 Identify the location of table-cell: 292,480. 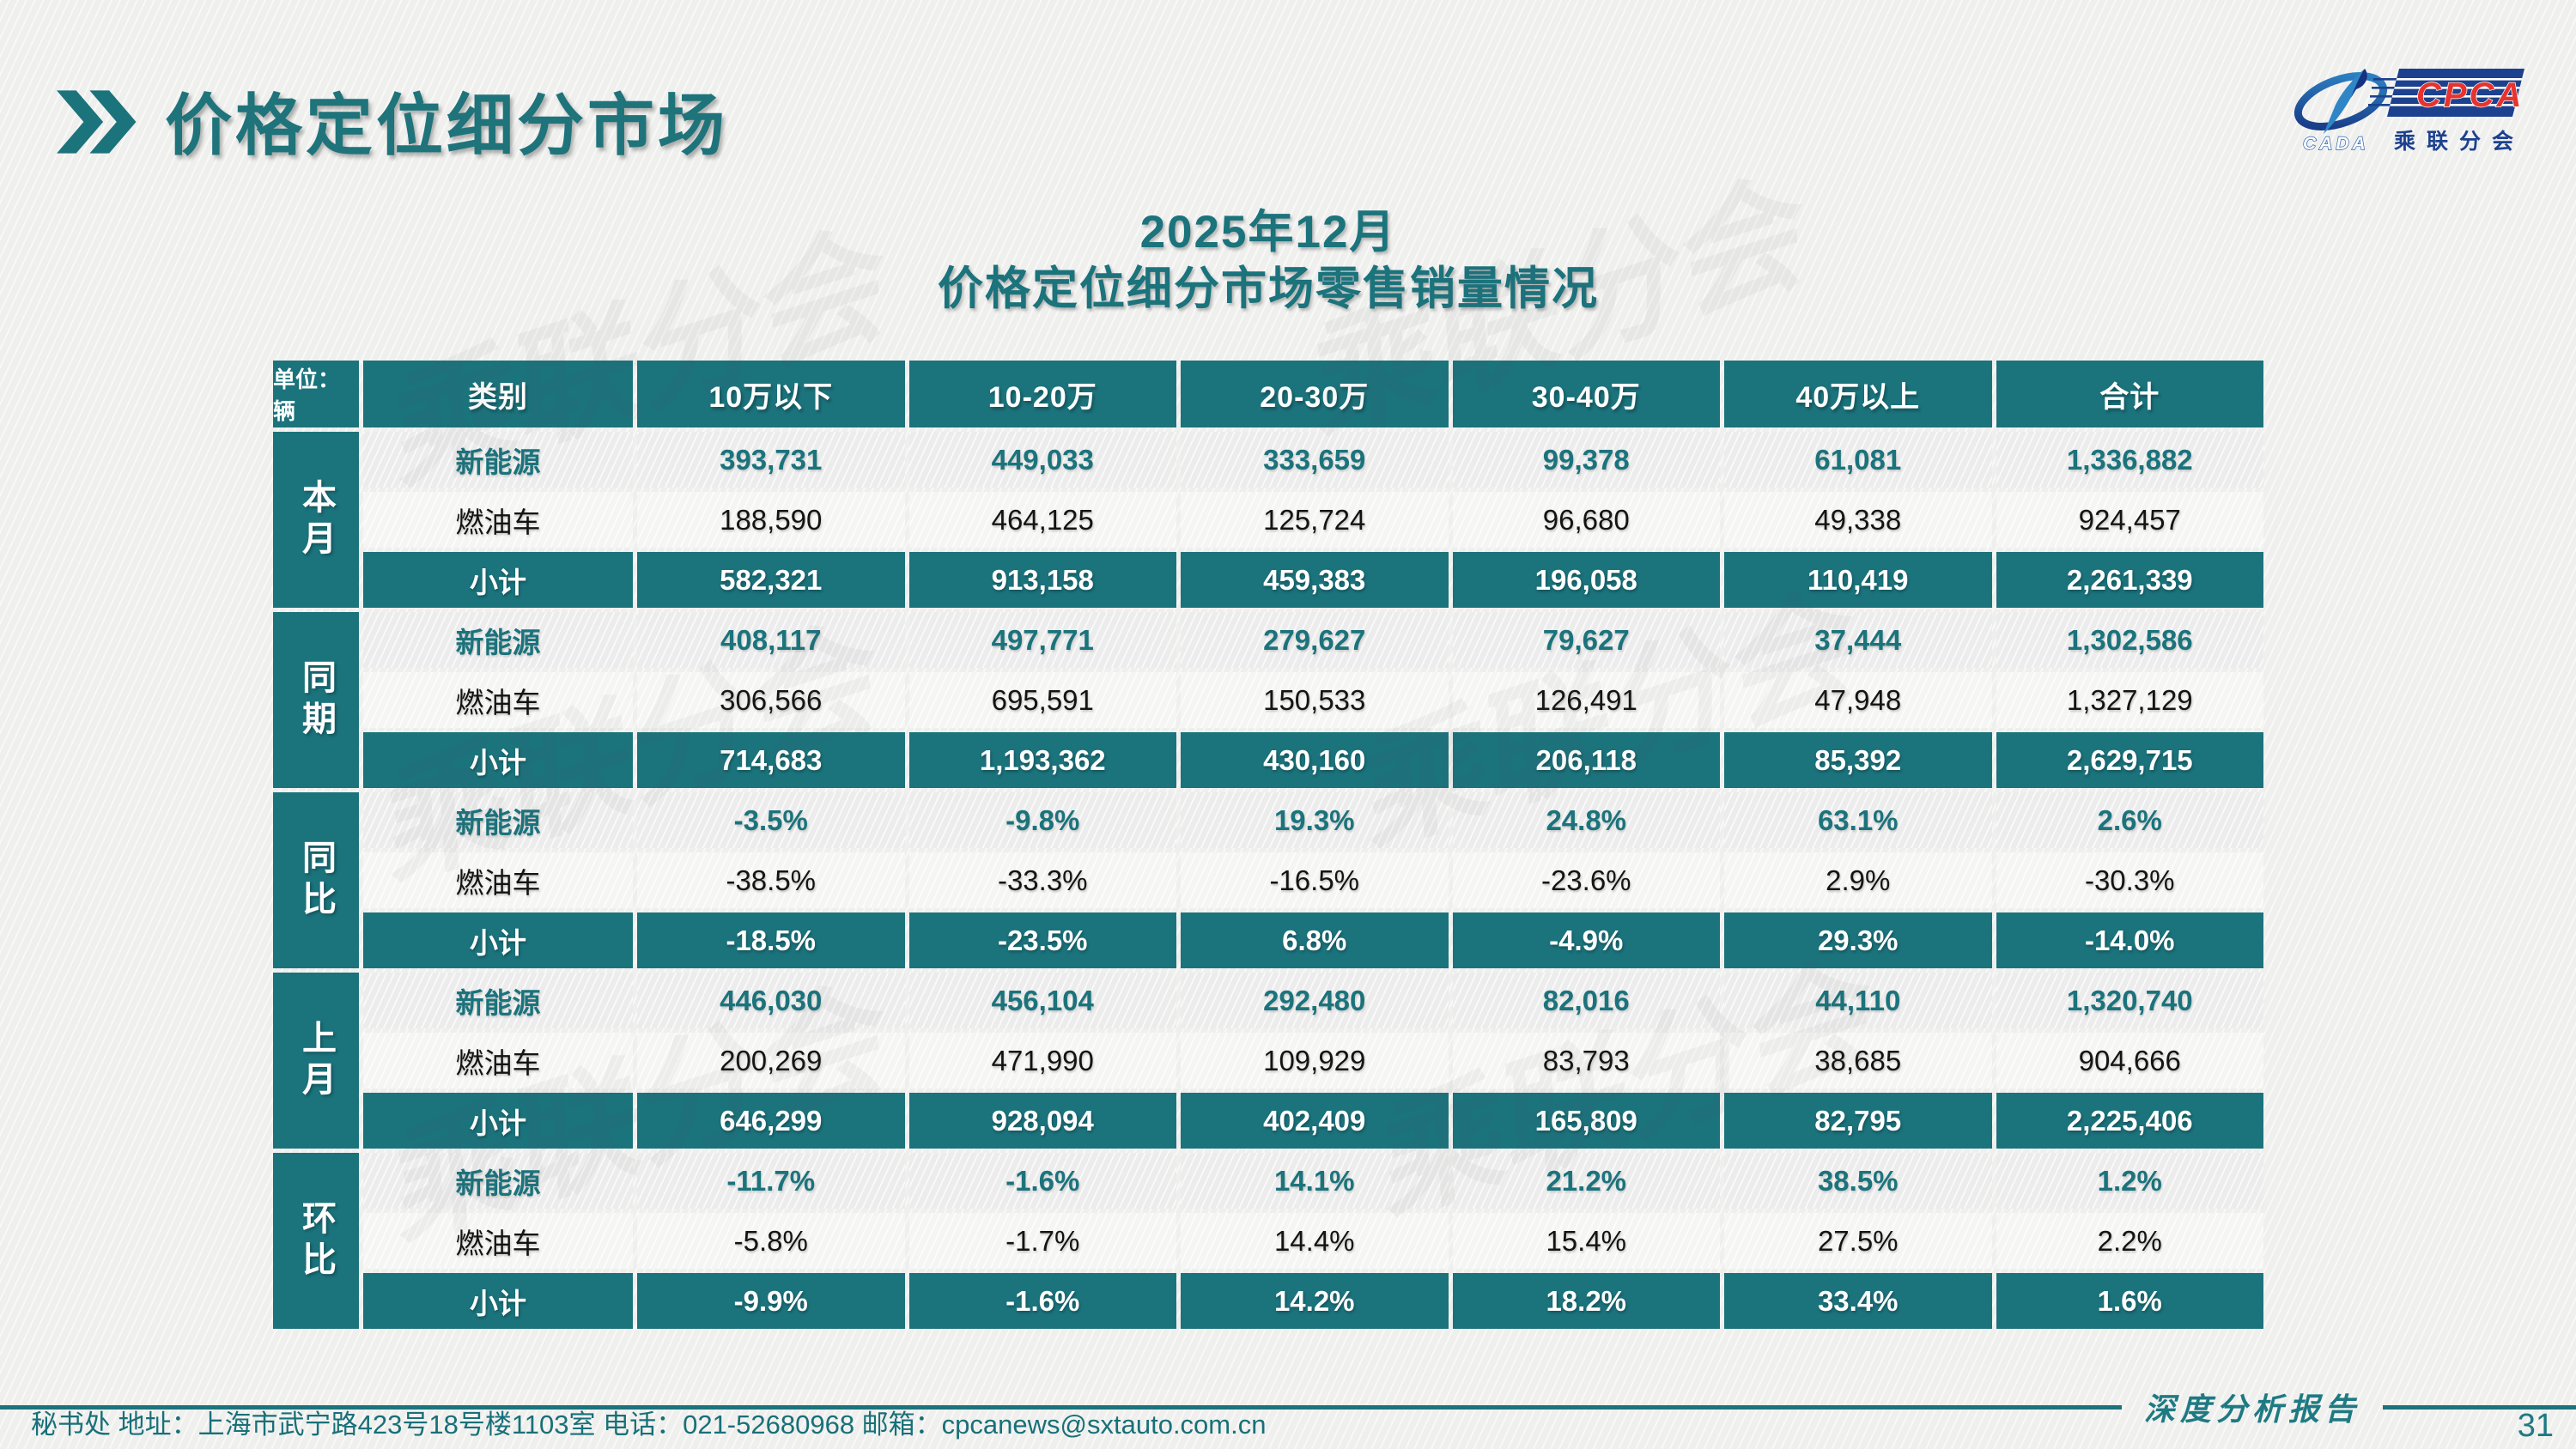
(1315, 1001).